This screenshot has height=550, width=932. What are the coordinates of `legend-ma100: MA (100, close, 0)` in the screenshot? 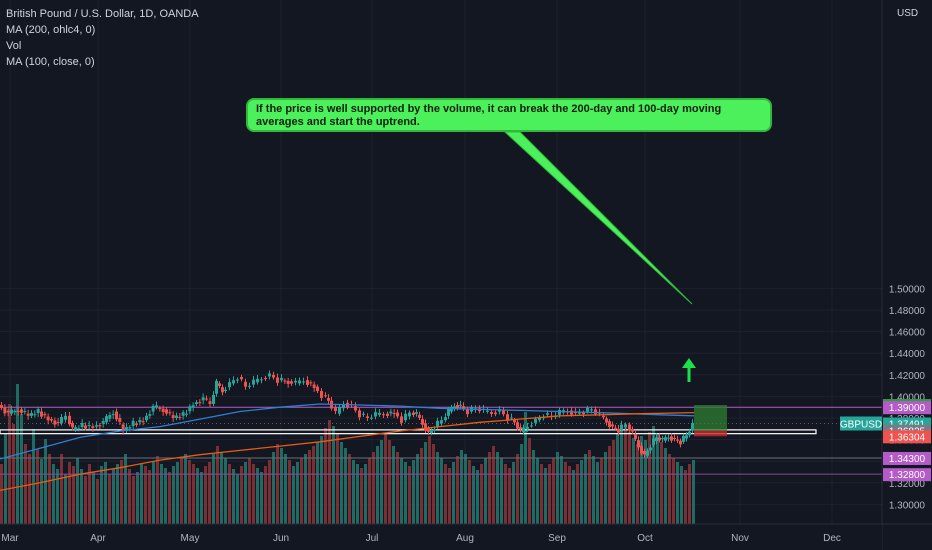 It's located at (50, 62).